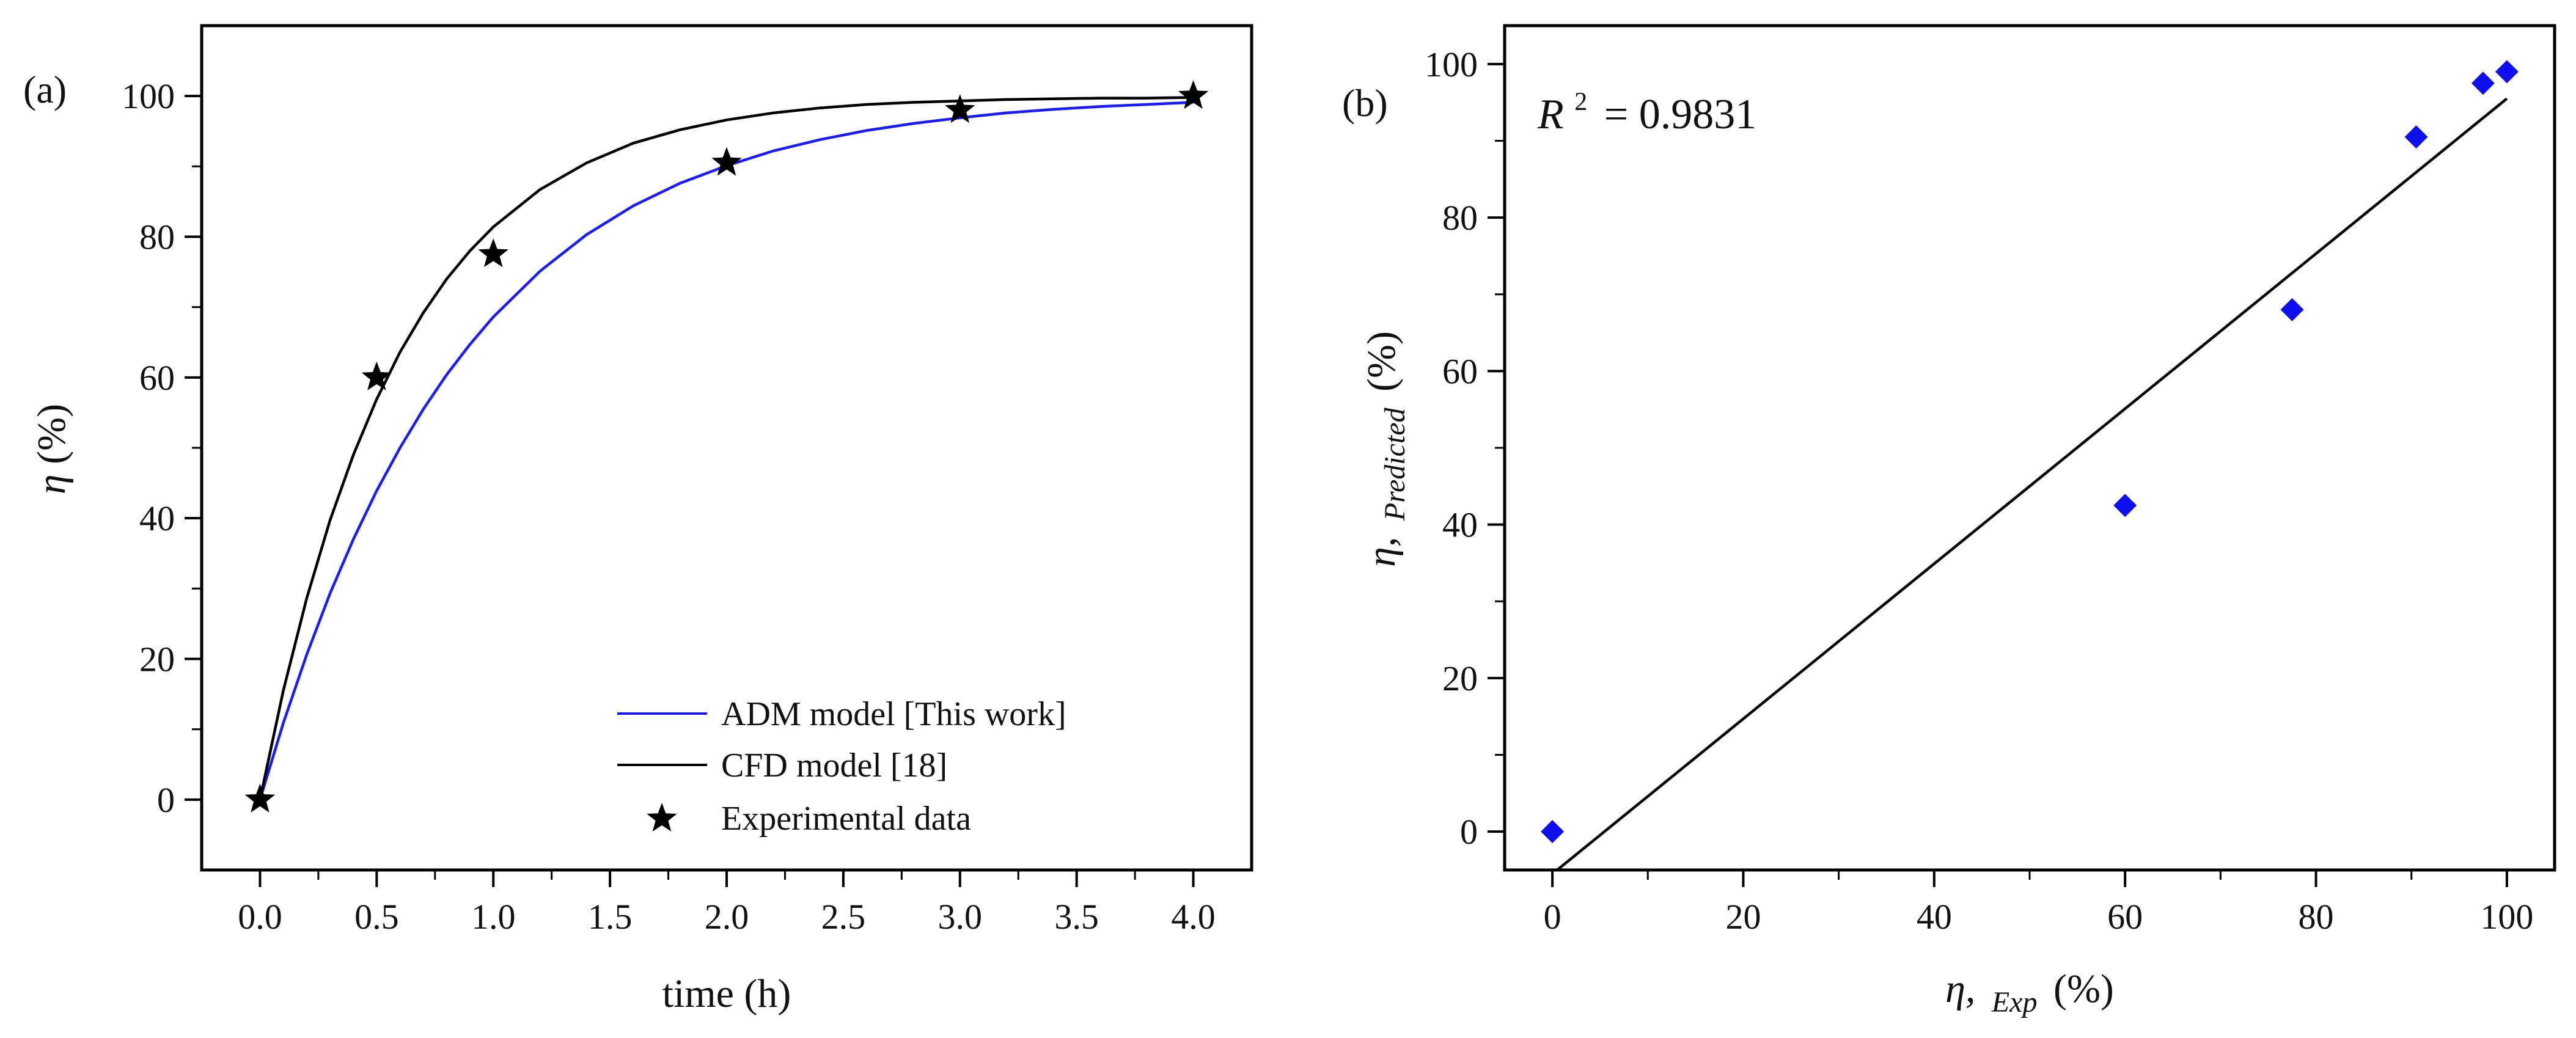  I want to click on legend-label-cfd: CFD model [18], so click(834, 766).